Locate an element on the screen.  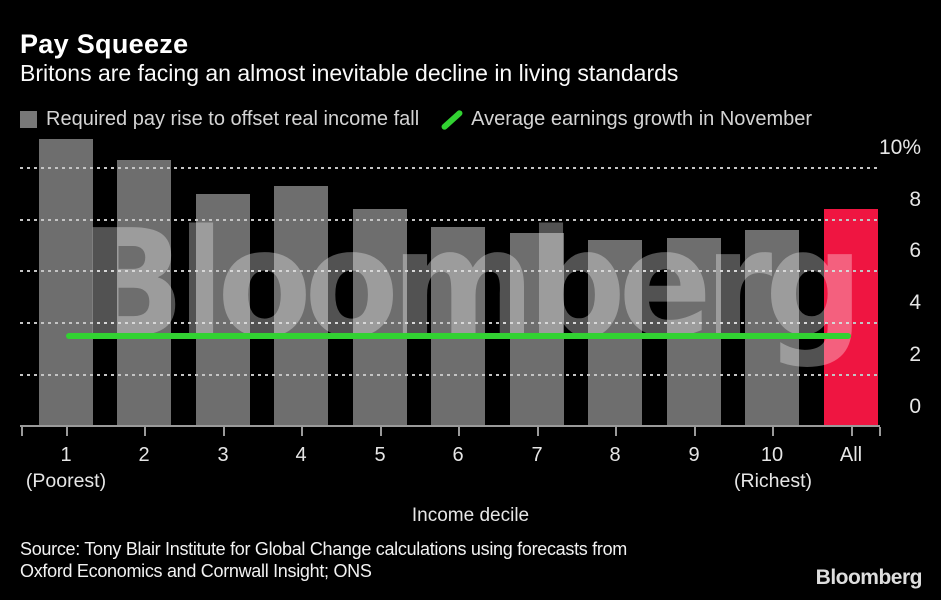
chart-title: Pay Squeeze is located at coordinates (104, 44).